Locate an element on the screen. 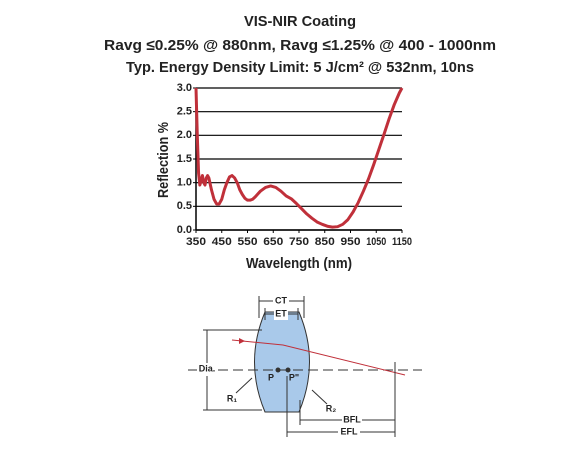 The height and width of the screenshot is (461, 574). diagram-labels: CT ET Dia. P P" R₁ R₂ BFL EFL is located at coordinates (279, 366).